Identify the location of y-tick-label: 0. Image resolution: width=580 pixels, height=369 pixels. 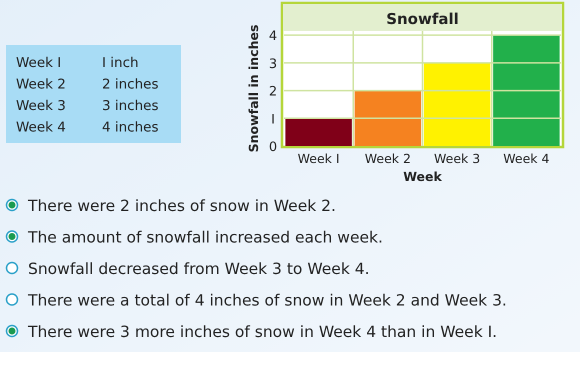
(273, 147).